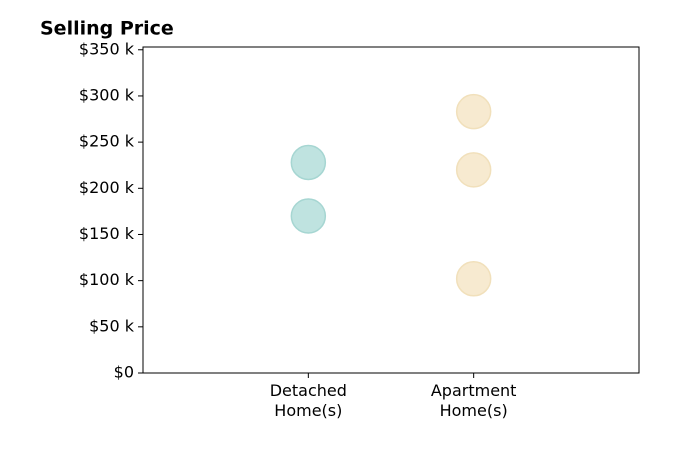 Image resolution: width=679 pixels, height=462 pixels. I want to click on y-tick-label: $250 k, so click(107, 141).